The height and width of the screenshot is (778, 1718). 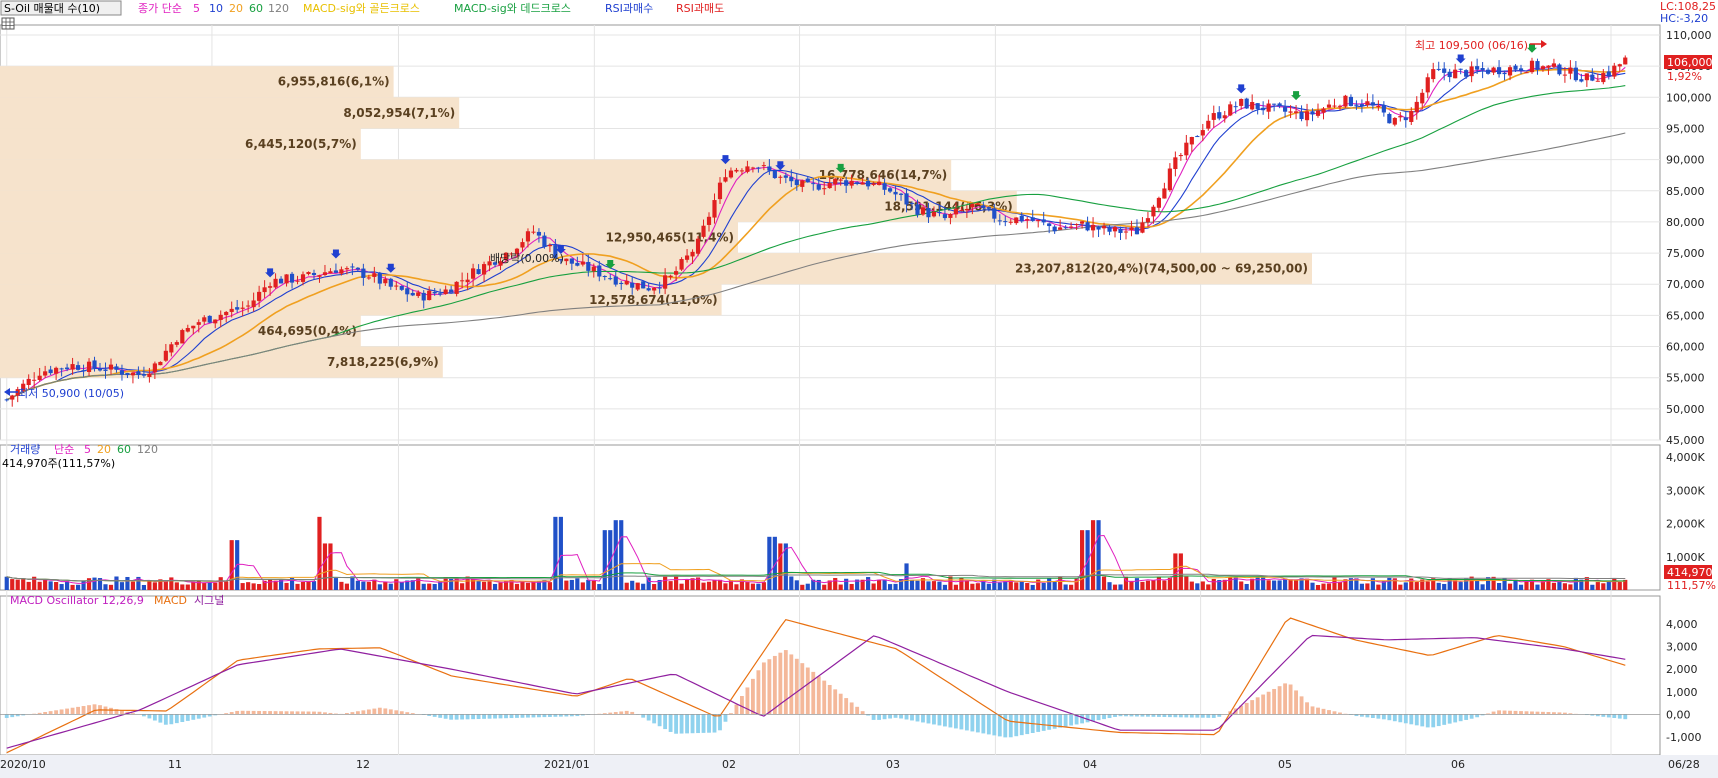 I want to click on grid-toggle-icon, so click(x=8, y=23).